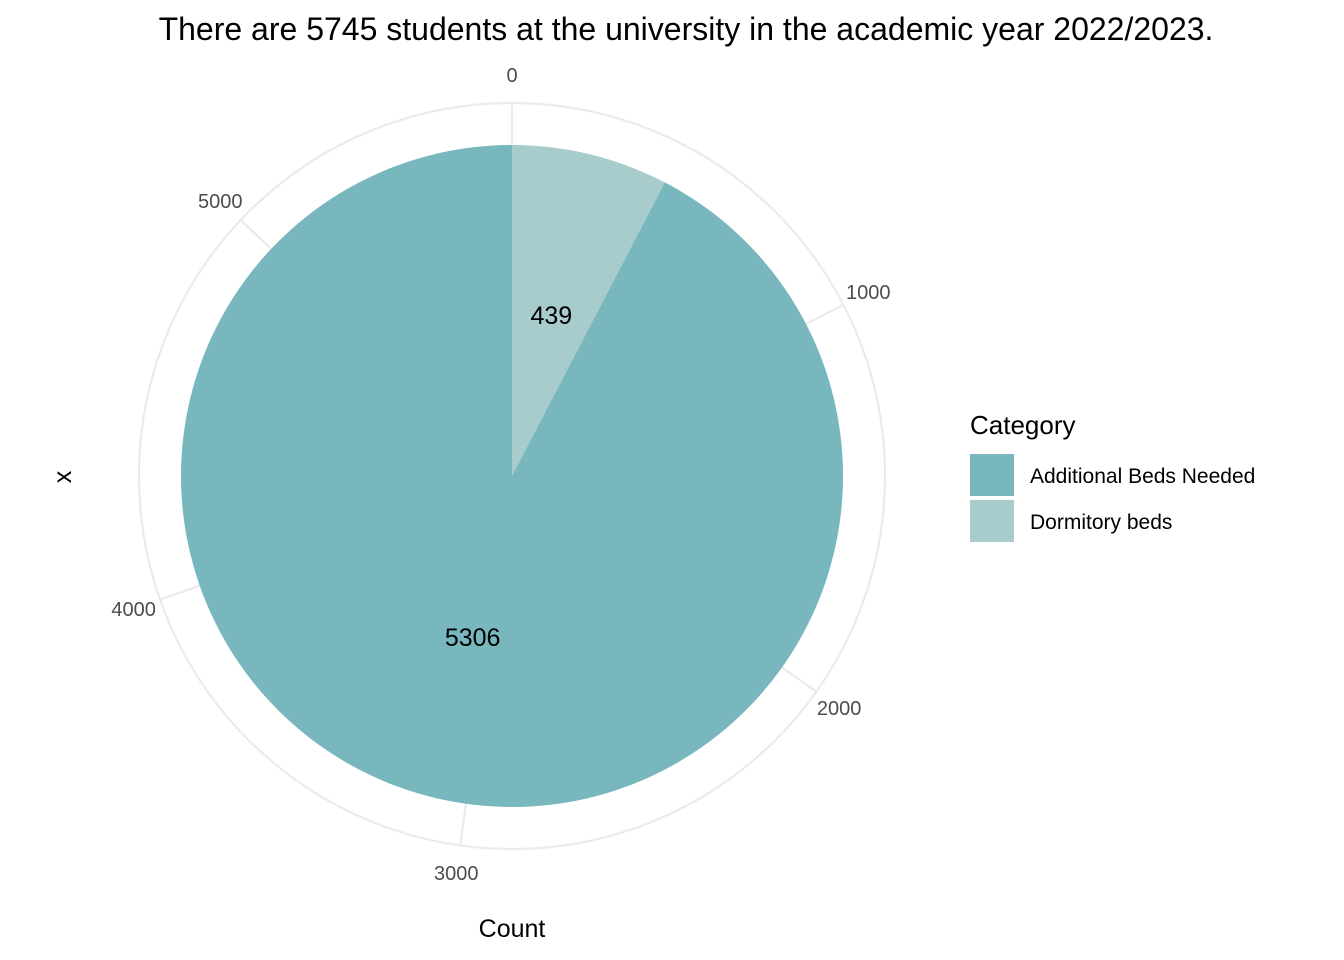 The height and width of the screenshot is (960, 1344). Describe the element at coordinates (992, 475) in the screenshot. I see `legend-swatch-additional-beds` at that location.